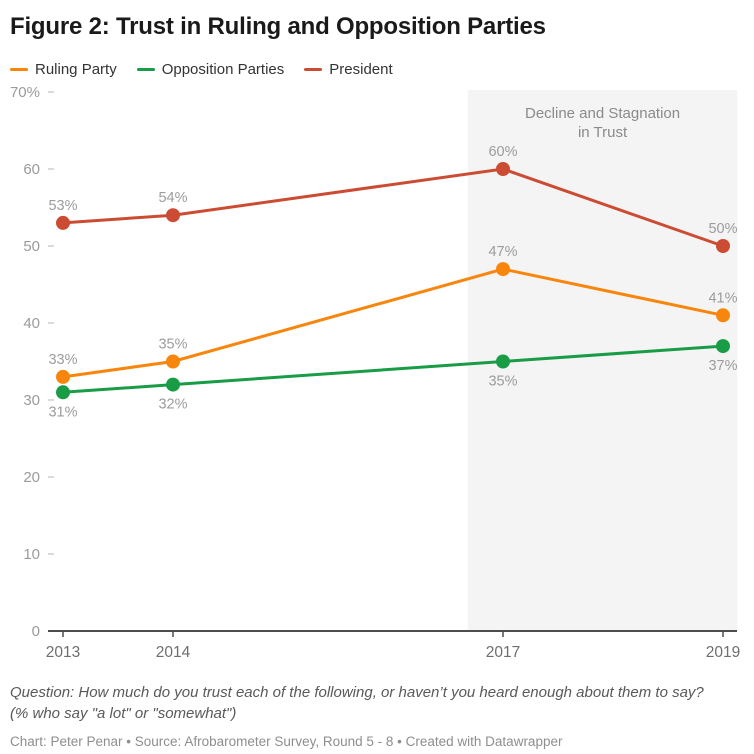 This screenshot has width=754, height=754. What do you see at coordinates (603, 132) in the screenshot?
I see `region-annotation-line: in Trust` at bounding box center [603, 132].